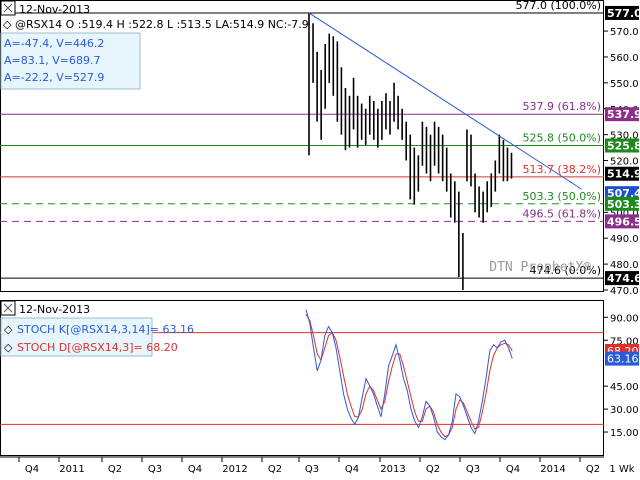 The width and height of the screenshot is (640, 480). What do you see at coordinates (561, 169) in the screenshot?
I see `level-label-3: 513.7 (38.2%)` at bounding box center [561, 169].